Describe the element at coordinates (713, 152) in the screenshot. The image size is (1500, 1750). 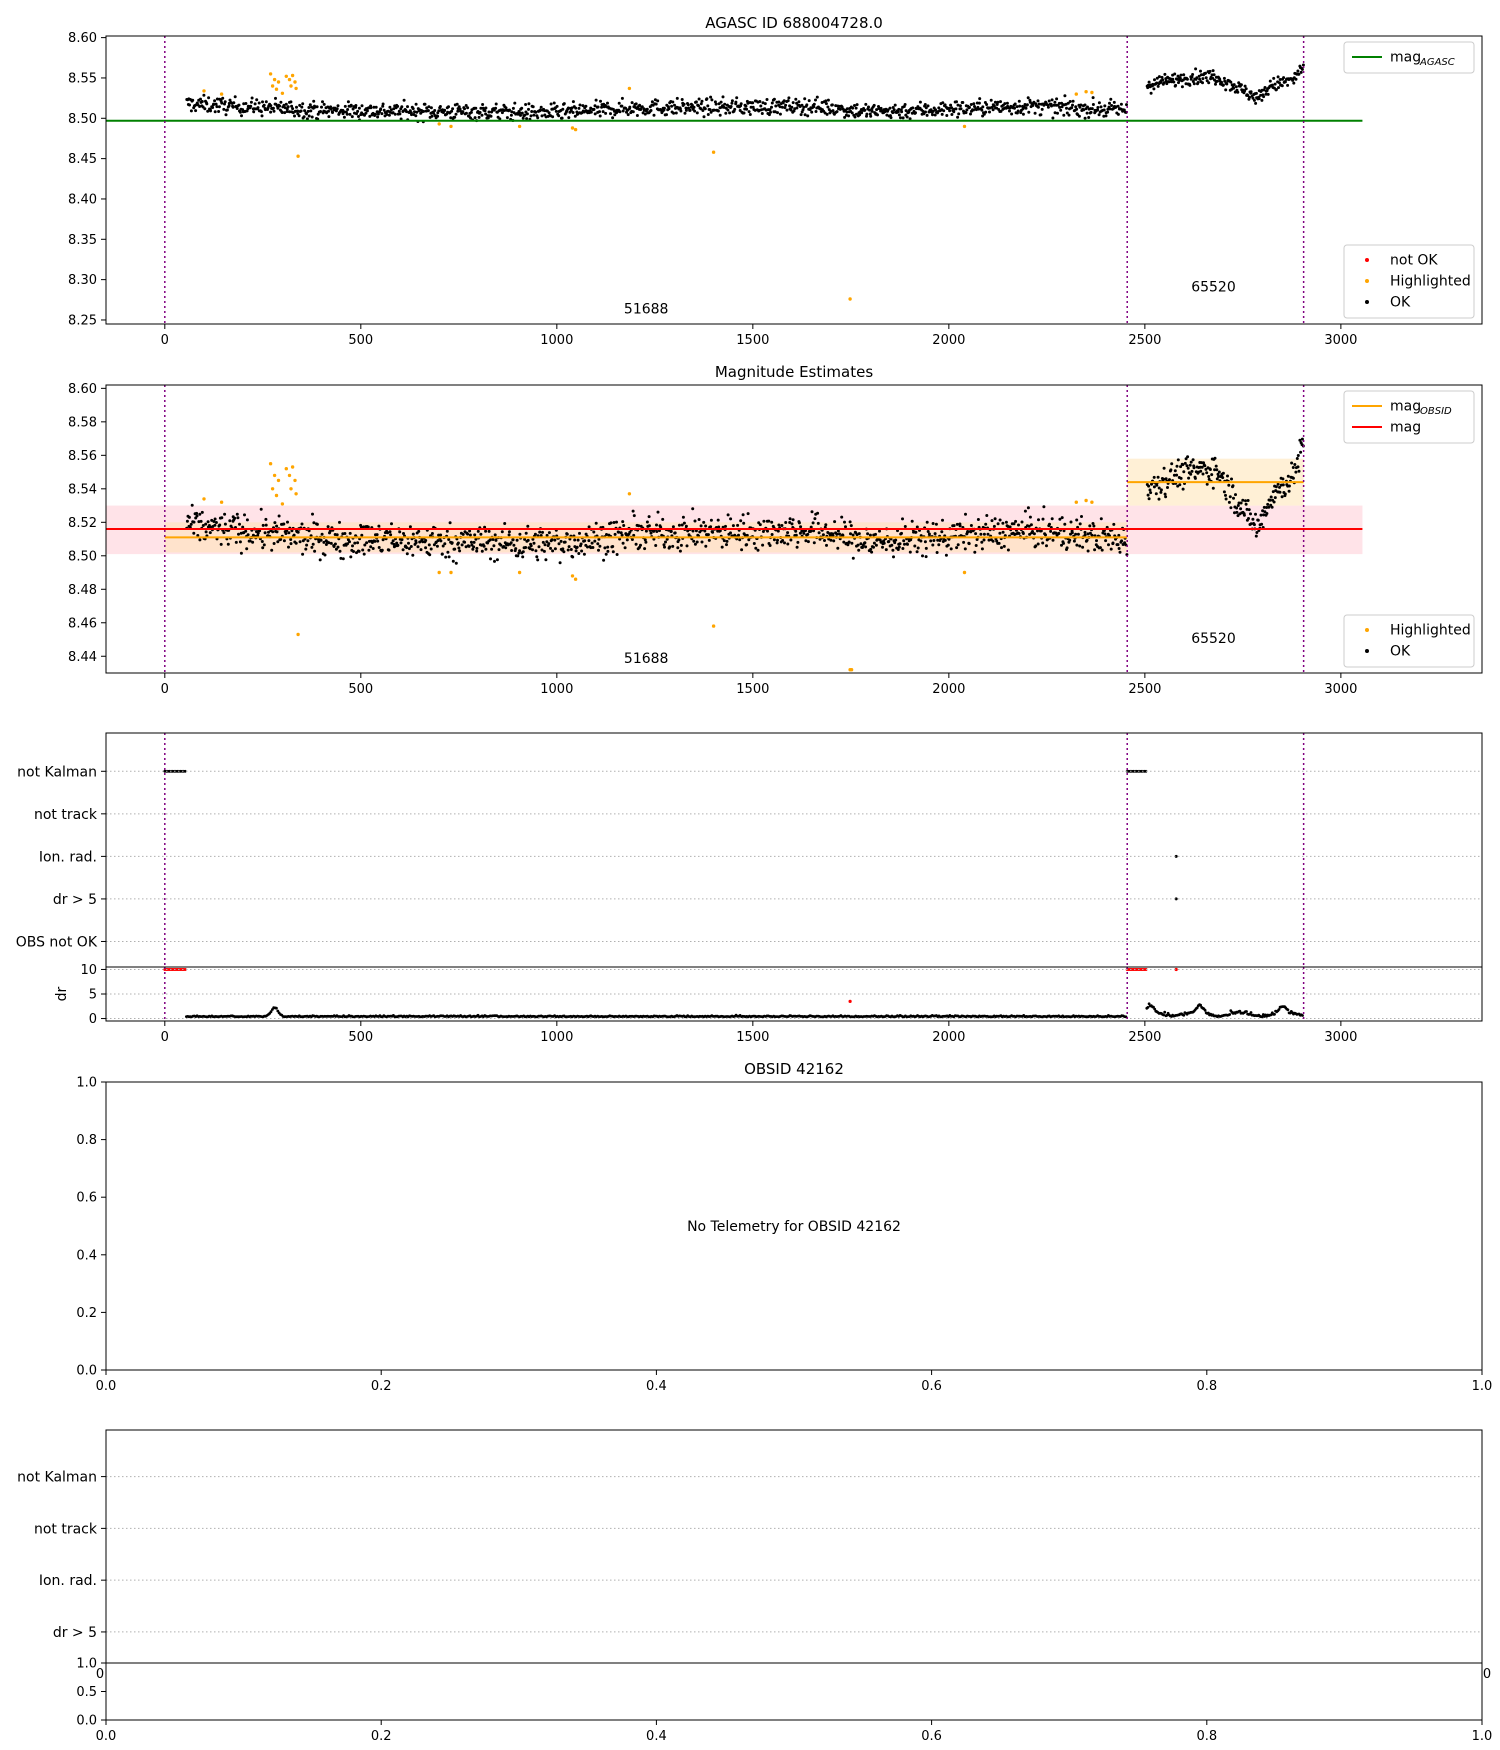
I see `agasc-highlighted-point` at that location.